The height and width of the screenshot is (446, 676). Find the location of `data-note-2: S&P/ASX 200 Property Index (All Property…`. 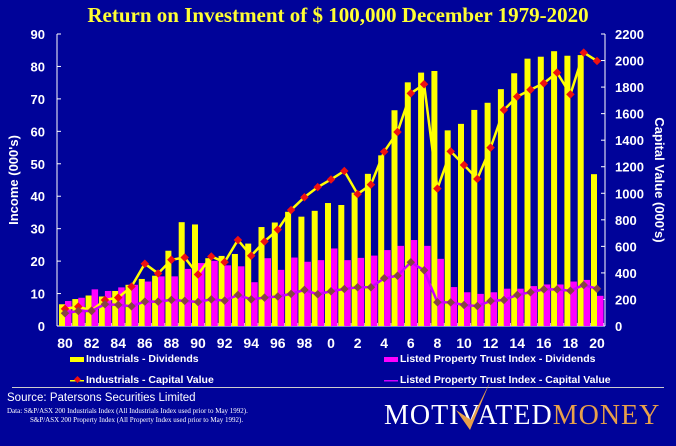

data-note-2: S&P/ASX 200 Property Index (All Property… is located at coordinates (137, 420).